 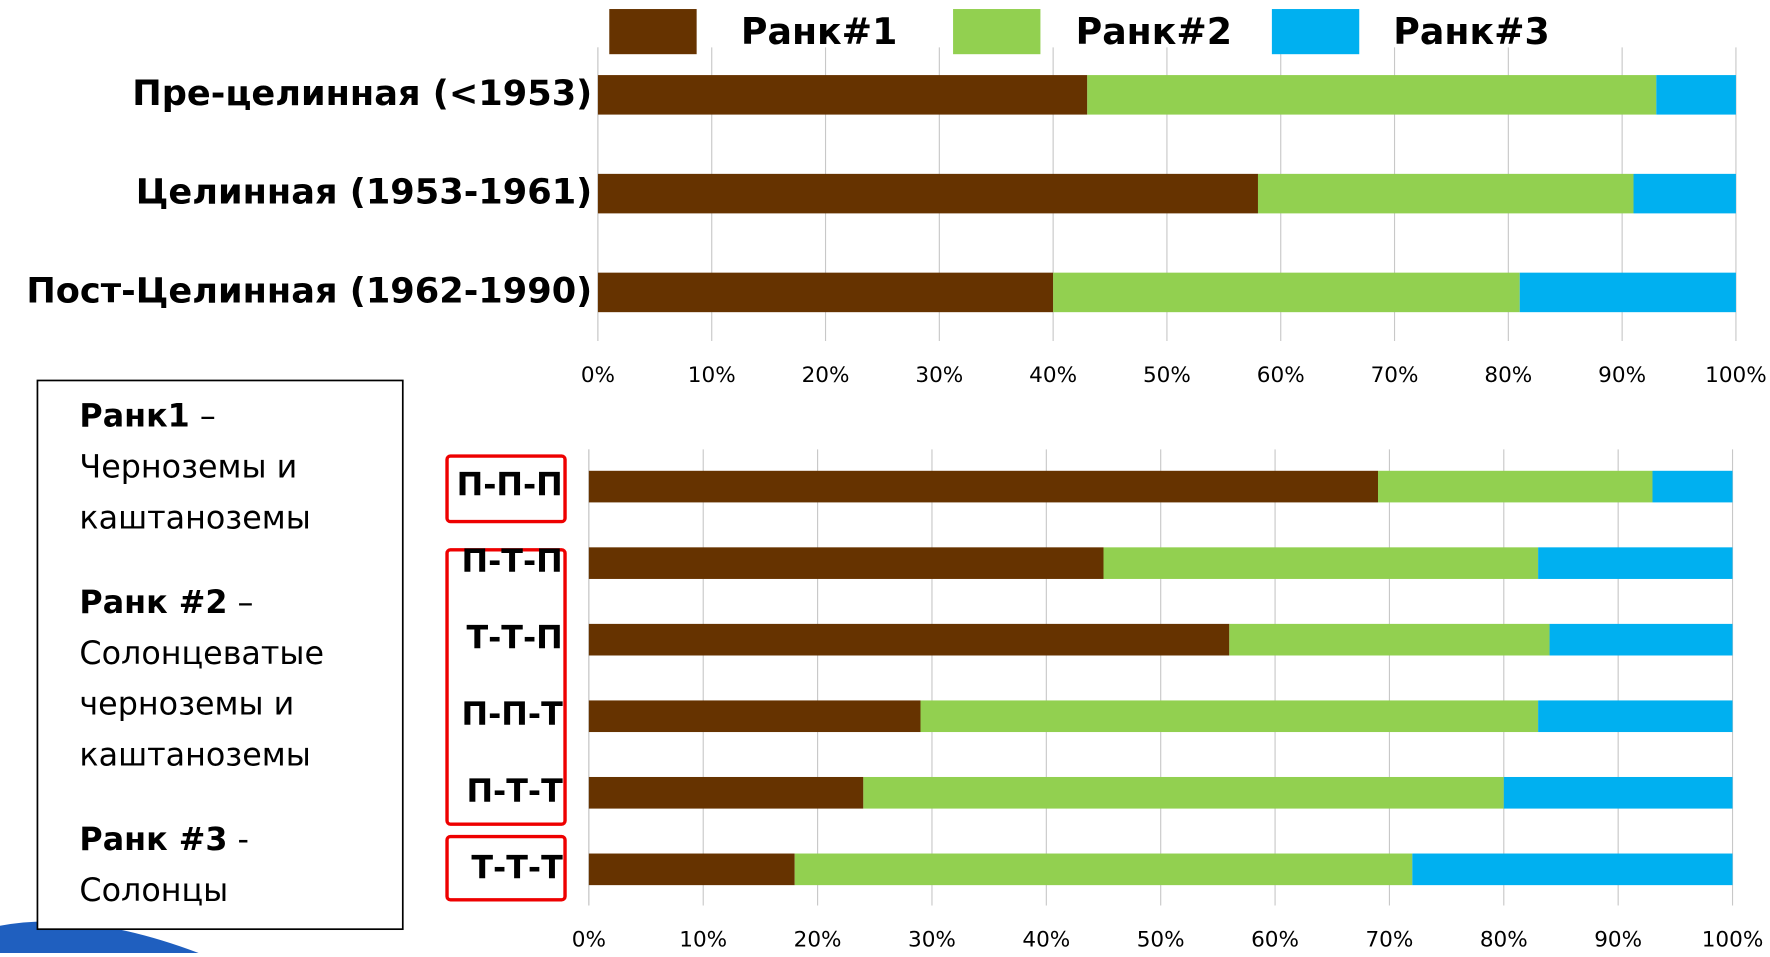 What do you see at coordinates (134, 417) in the screenshot?
I see `box-term: Ранк1` at bounding box center [134, 417].